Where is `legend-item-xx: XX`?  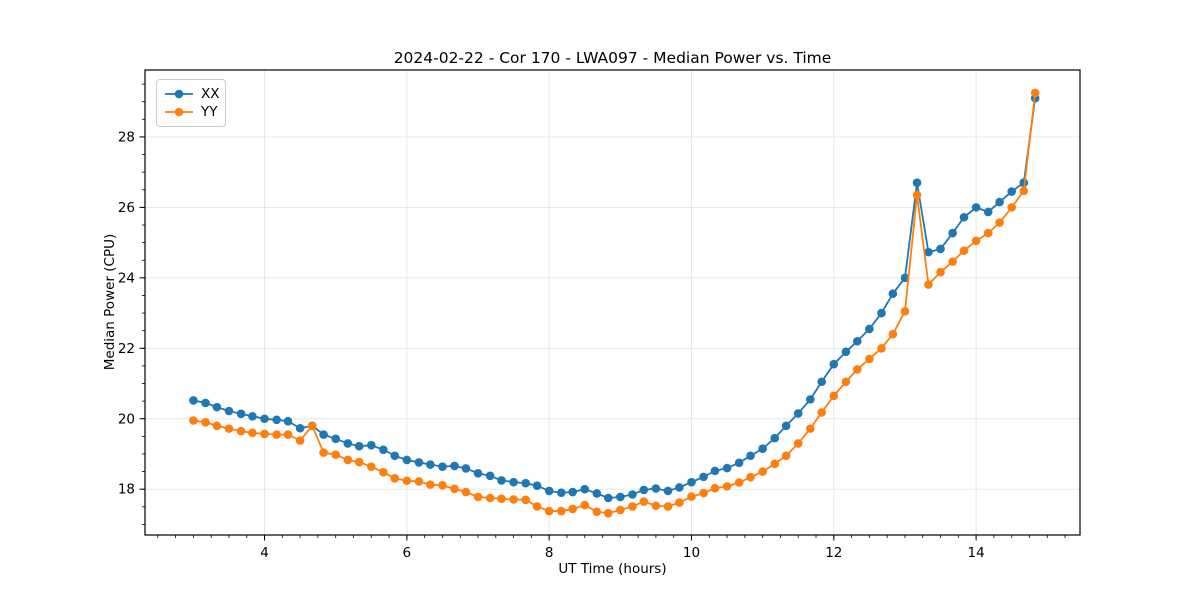
legend-item-xx: XX is located at coordinates (192, 94).